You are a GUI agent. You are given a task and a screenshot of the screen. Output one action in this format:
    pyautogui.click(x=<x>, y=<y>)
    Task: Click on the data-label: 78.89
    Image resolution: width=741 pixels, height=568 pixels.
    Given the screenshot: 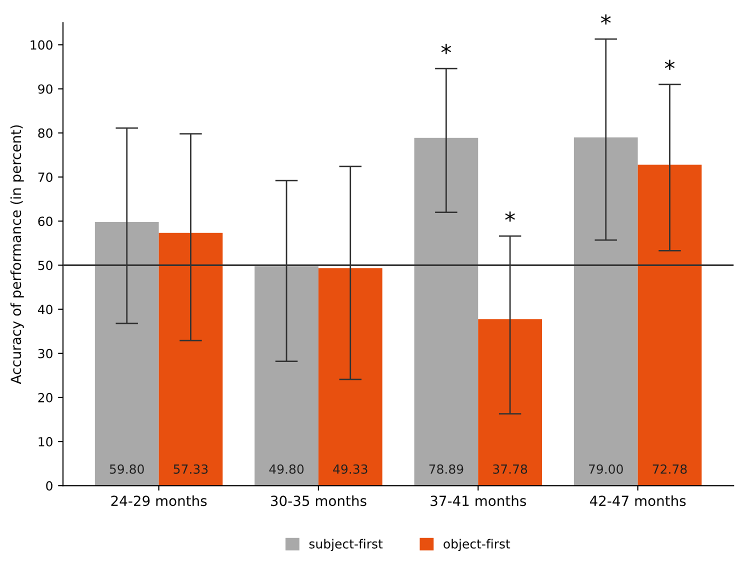 What is the action you would take?
    pyautogui.click(x=446, y=469)
    